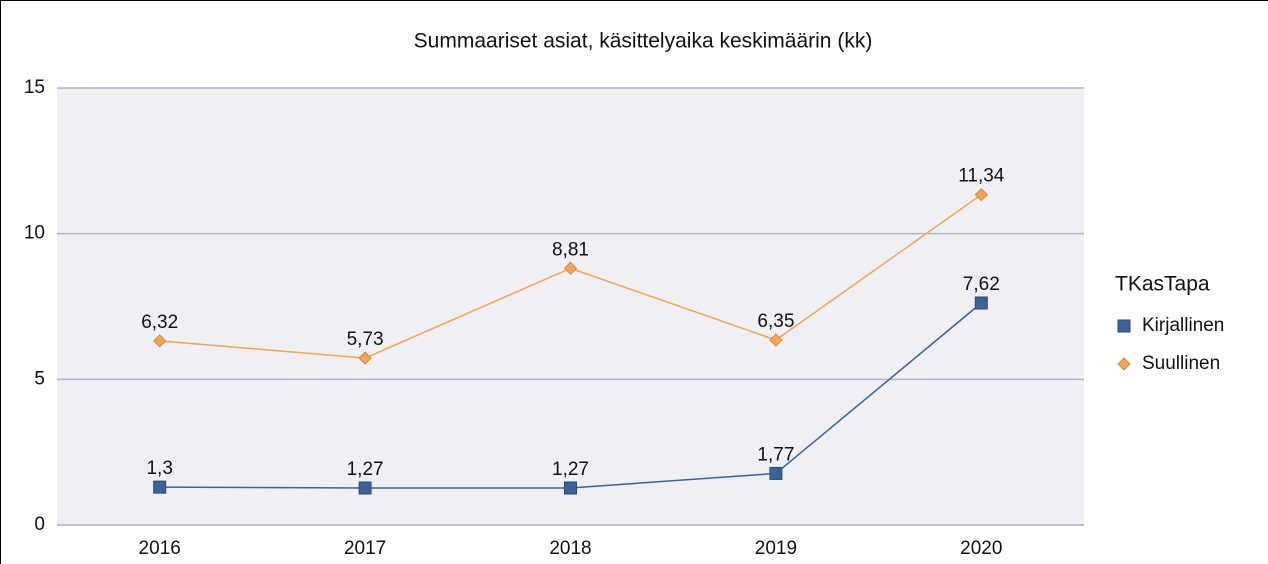 This screenshot has width=1268, height=564. I want to click on x-tick-label: 2018, so click(570, 548).